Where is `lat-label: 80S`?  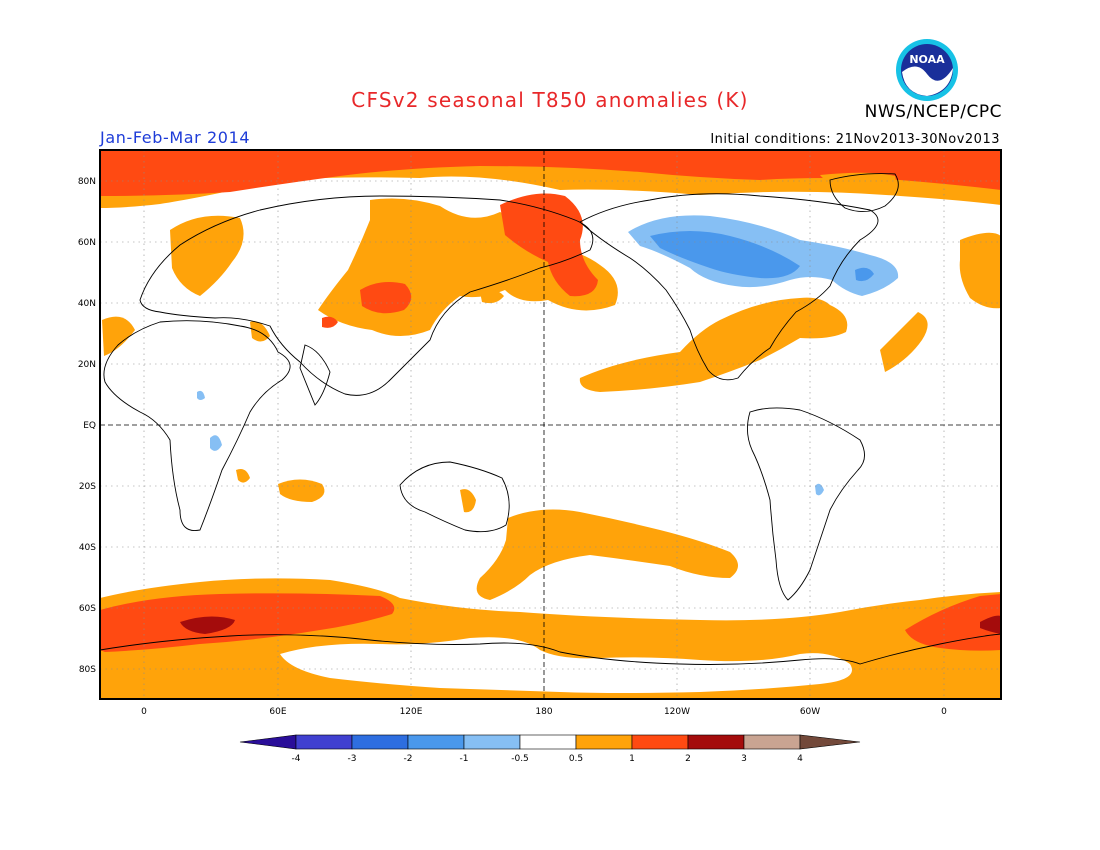 lat-label: 80S is located at coordinates (87, 670).